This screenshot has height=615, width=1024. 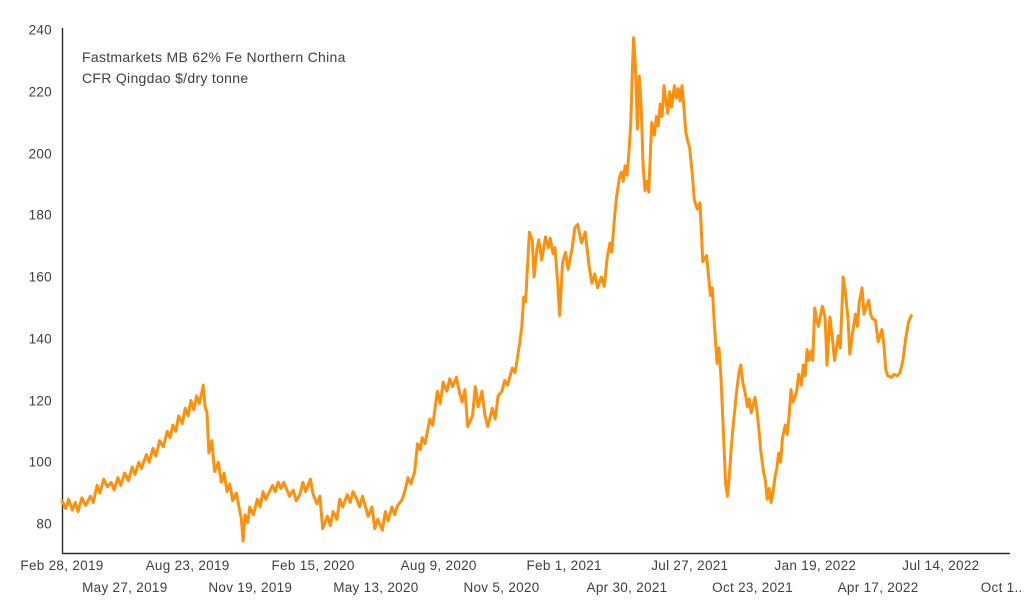 What do you see at coordinates (40, 462) in the screenshot?
I see `y-axis-tick-label: 100` at bounding box center [40, 462].